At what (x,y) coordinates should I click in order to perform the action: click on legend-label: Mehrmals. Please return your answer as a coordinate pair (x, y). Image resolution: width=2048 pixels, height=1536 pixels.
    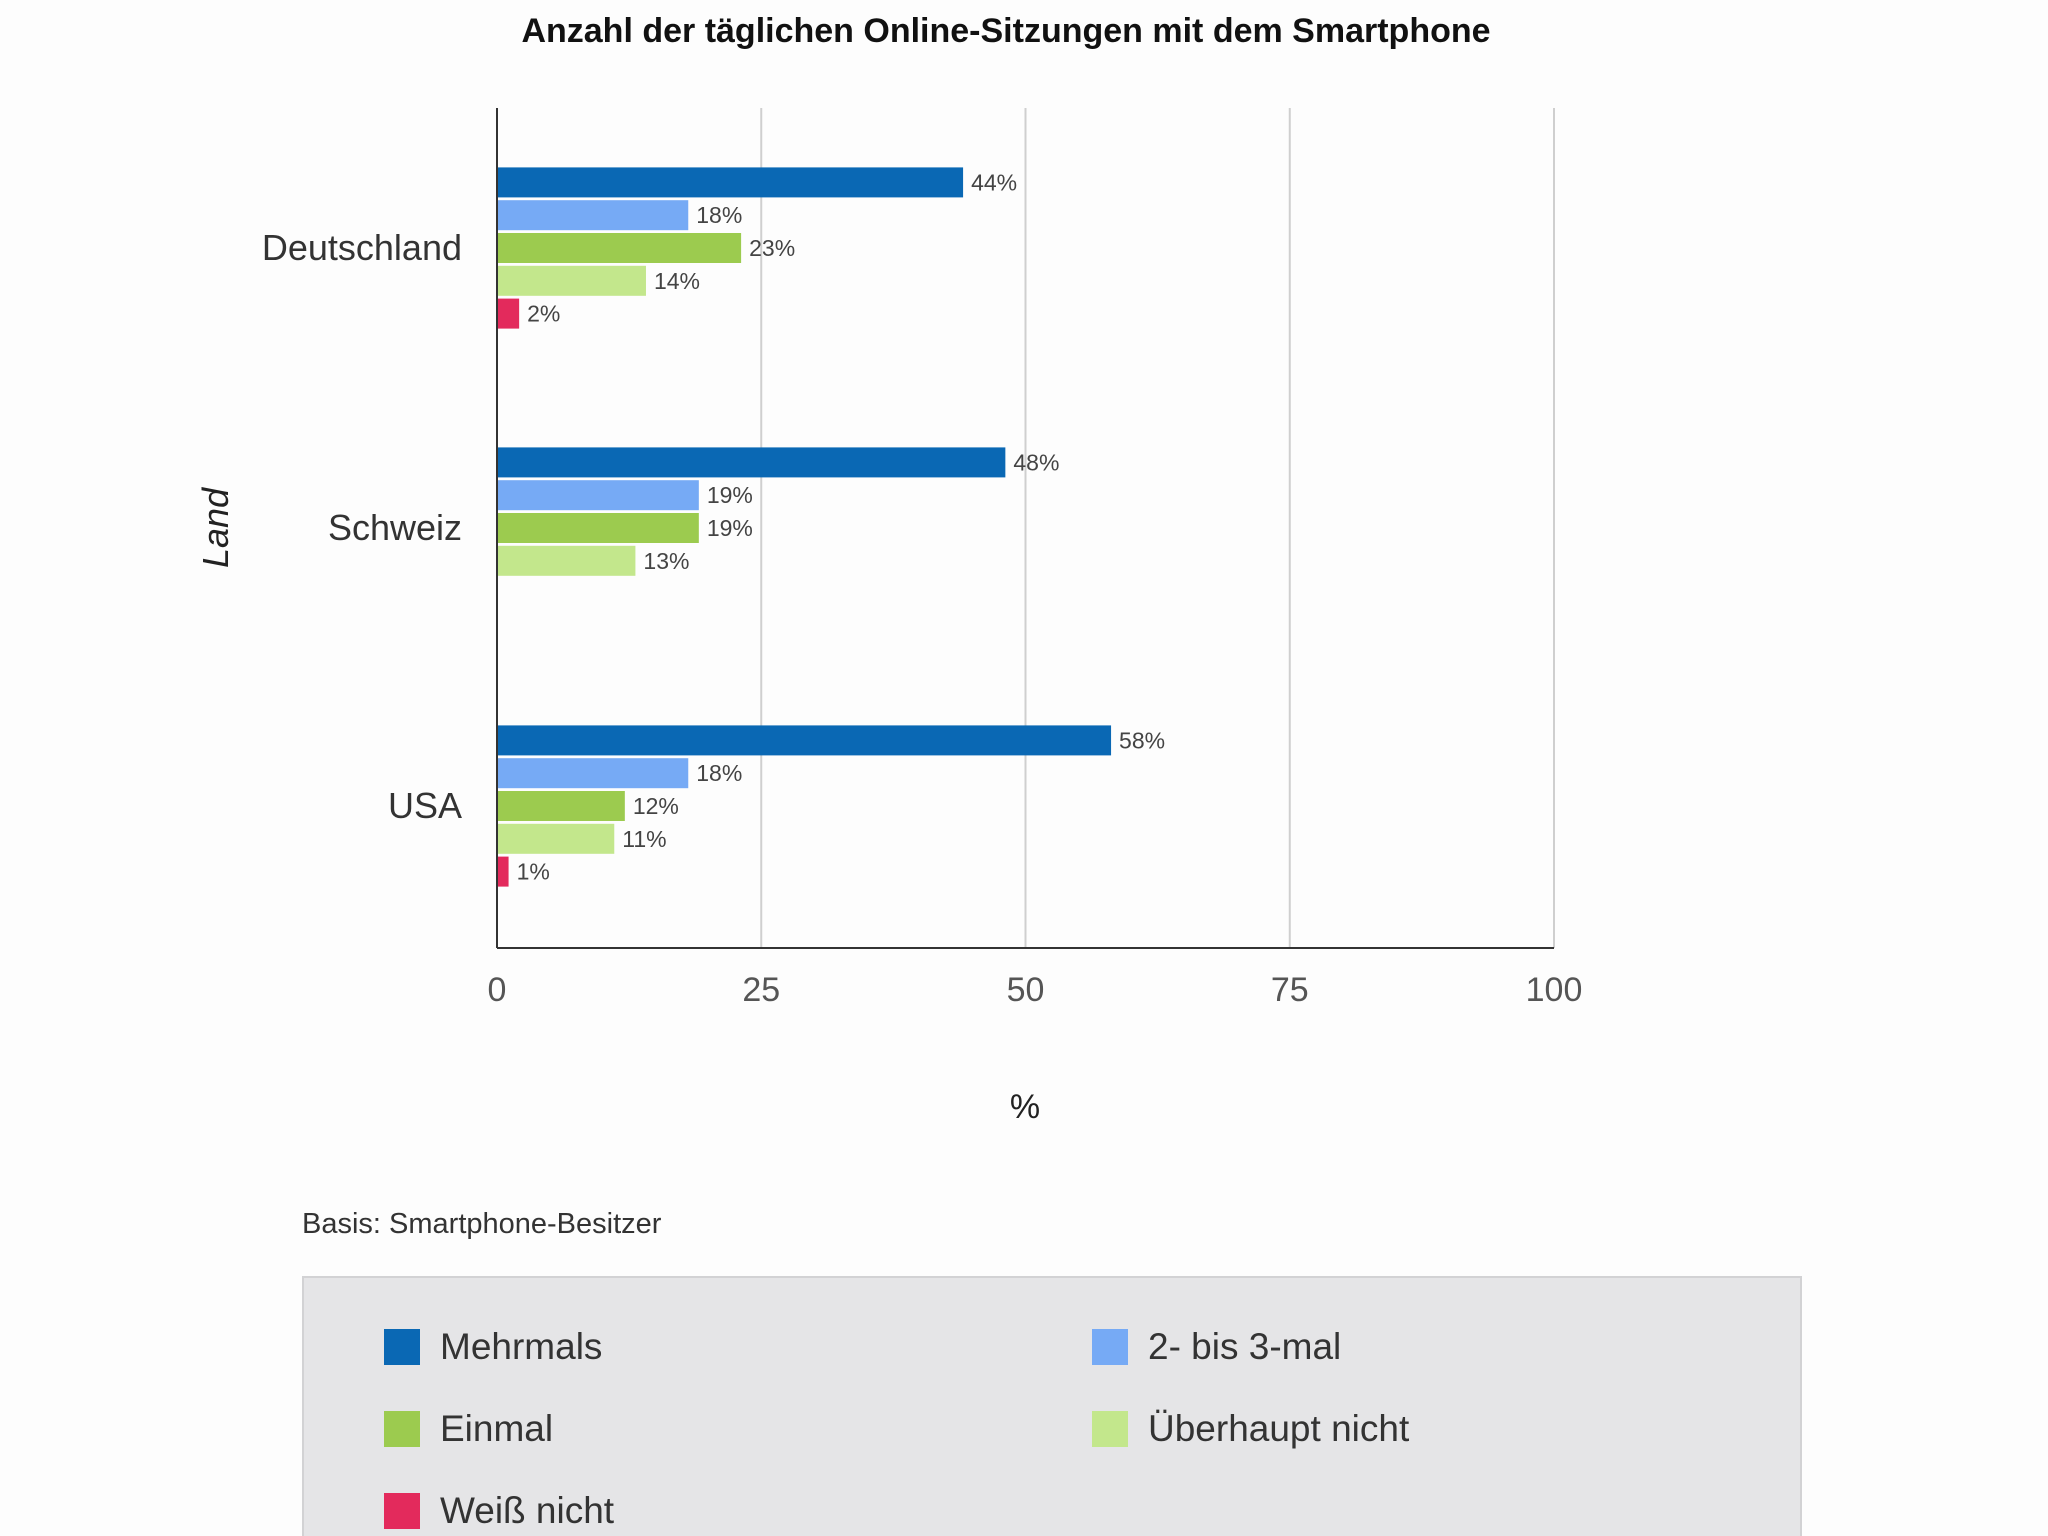
    Looking at the image, I should click on (521, 1346).